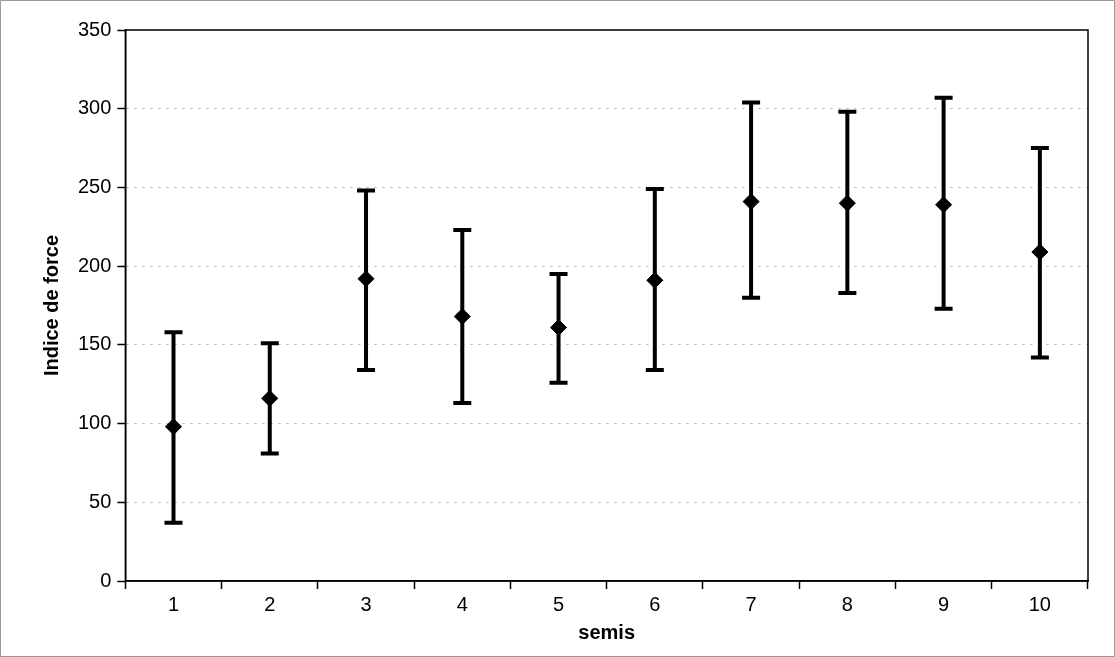 Image resolution: width=1115 pixels, height=657 pixels. Describe the element at coordinates (173, 603) in the screenshot. I see `x-tick-label: 1` at that location.